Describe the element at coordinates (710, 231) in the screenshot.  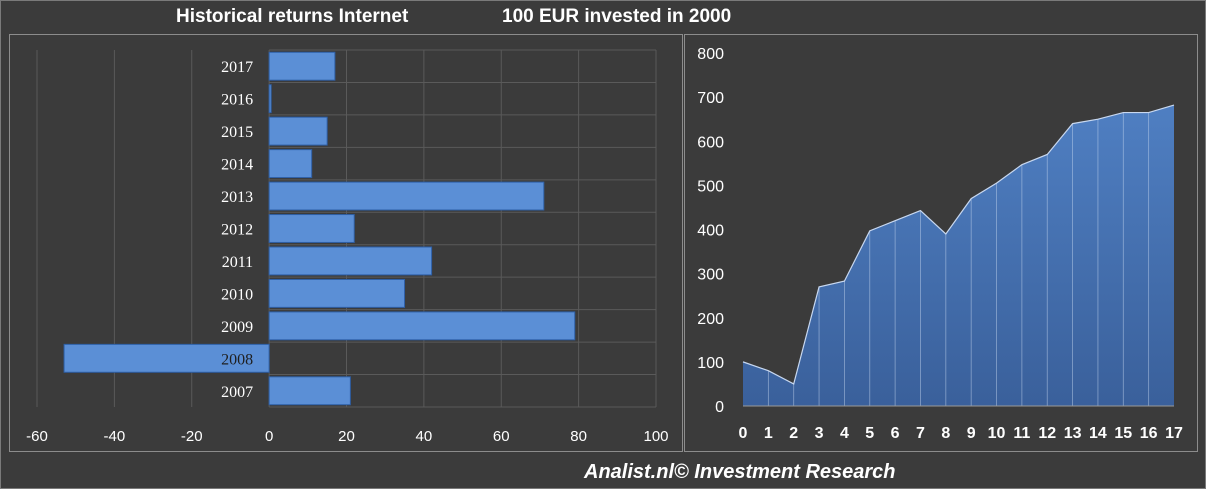
I see `y-tick-label: 400` at that location.